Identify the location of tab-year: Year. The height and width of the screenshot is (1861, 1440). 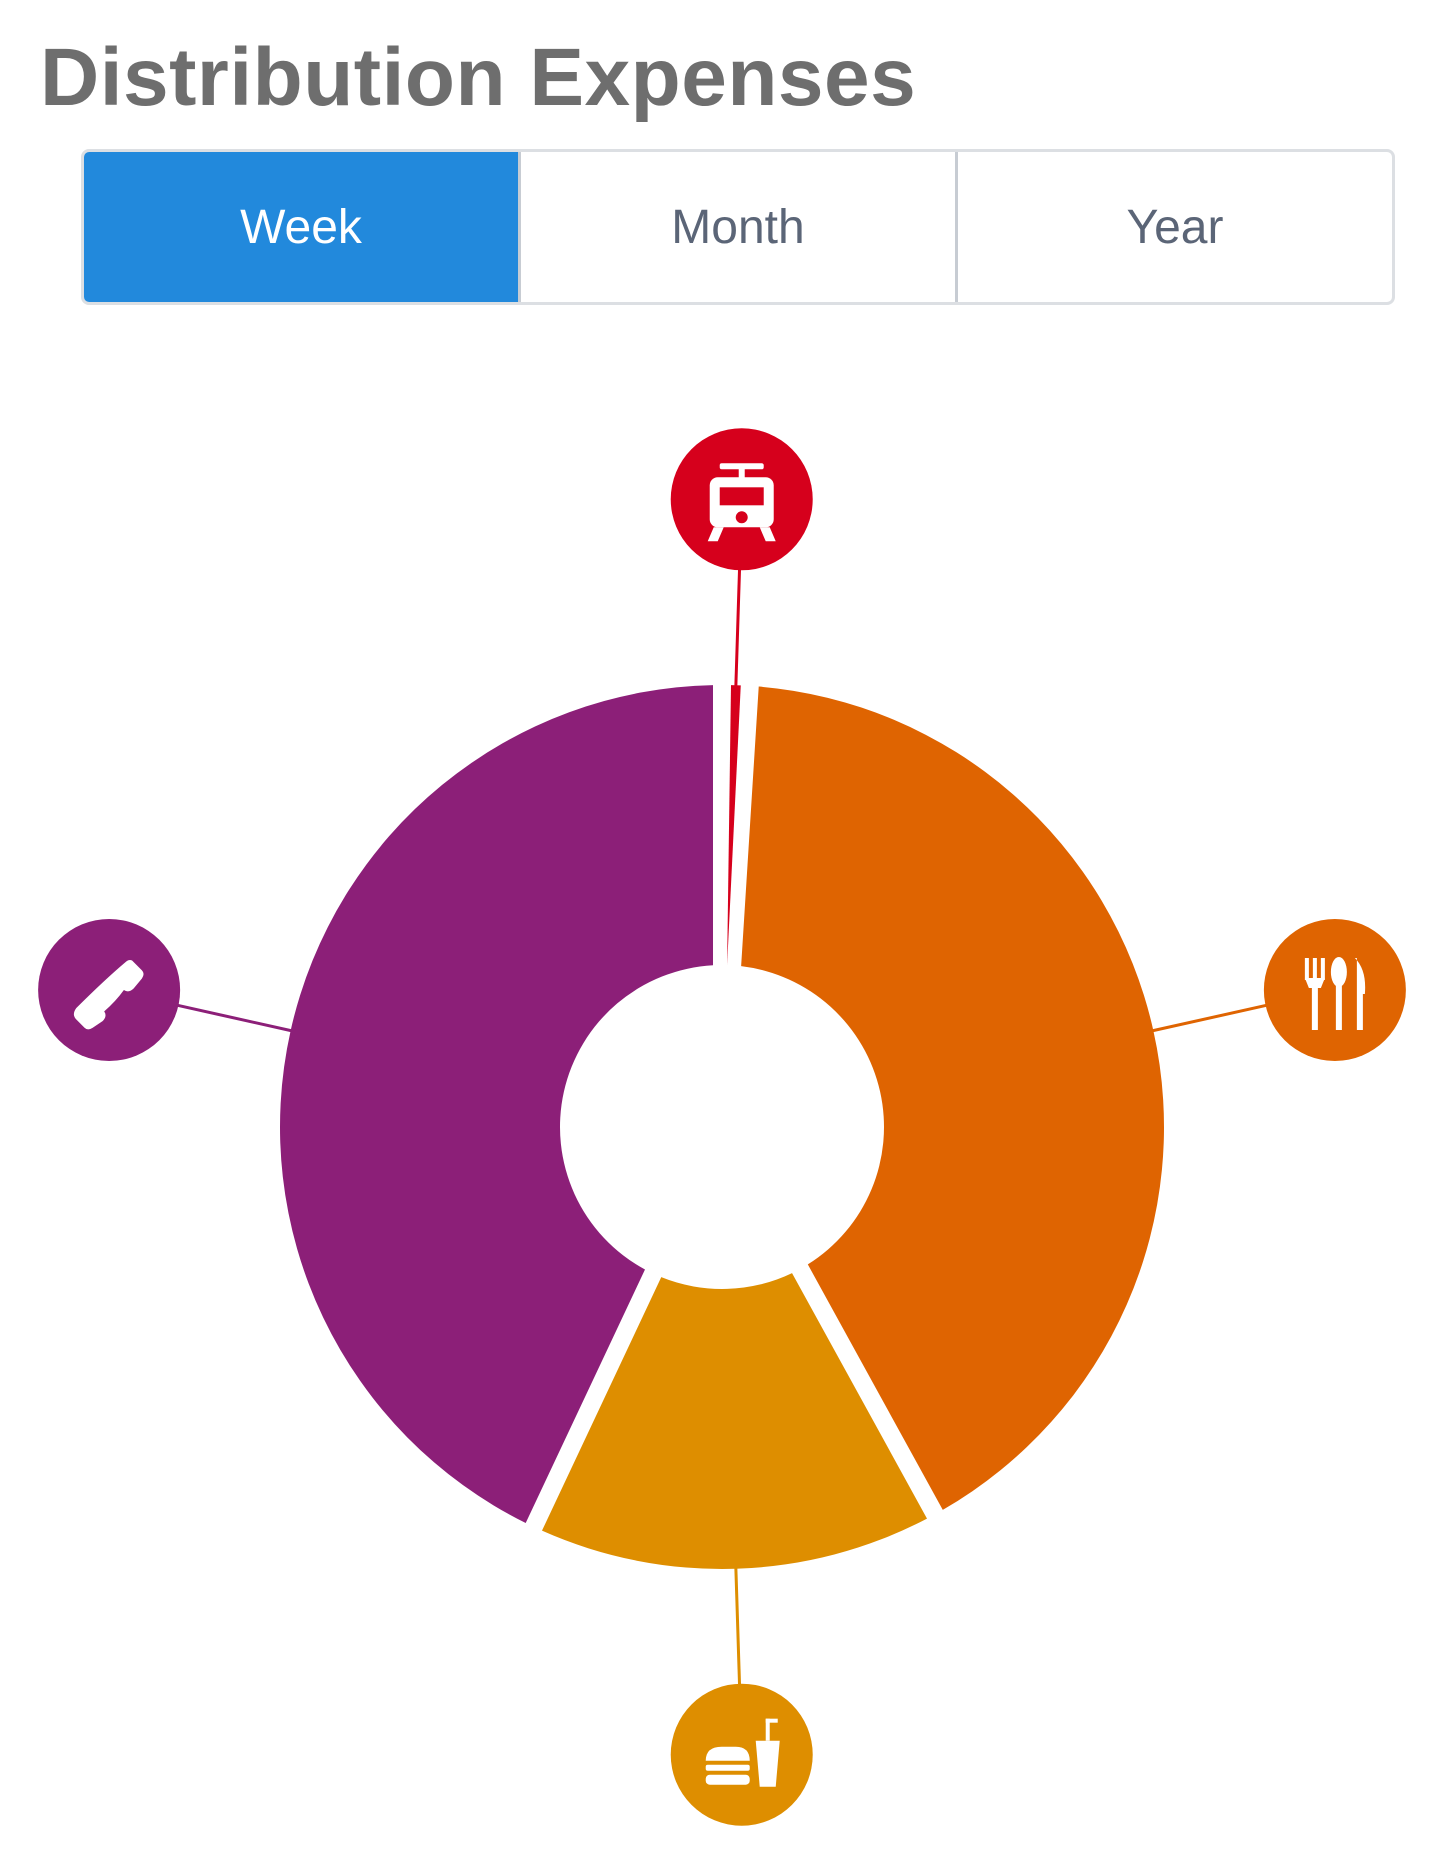
(1173, 227).